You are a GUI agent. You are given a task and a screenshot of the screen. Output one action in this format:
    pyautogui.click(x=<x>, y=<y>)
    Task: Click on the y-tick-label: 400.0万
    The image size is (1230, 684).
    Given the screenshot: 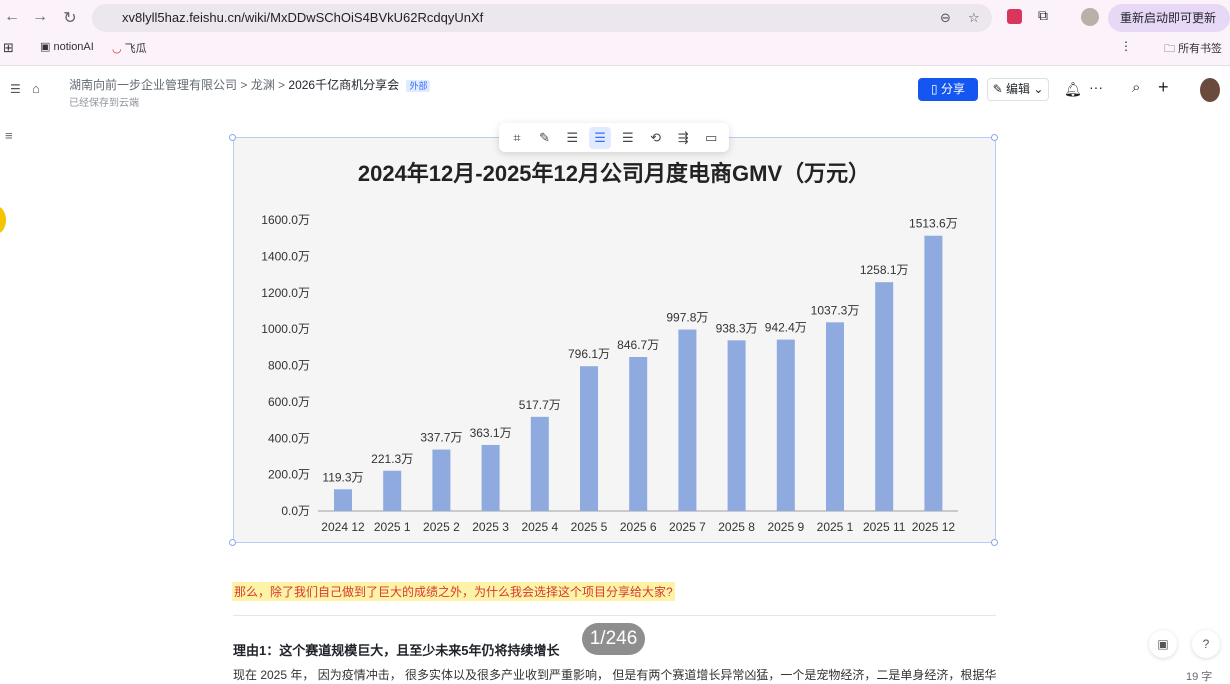 What is the action you would take?
    pyautogui.click(x=289, y=438)
    